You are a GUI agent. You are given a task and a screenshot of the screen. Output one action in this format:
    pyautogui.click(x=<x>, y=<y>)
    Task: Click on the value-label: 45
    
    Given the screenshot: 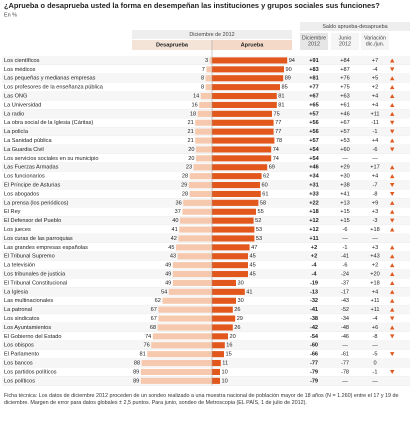 What is the action you would take?
    pyautogui.click(x=253, y=257)
    